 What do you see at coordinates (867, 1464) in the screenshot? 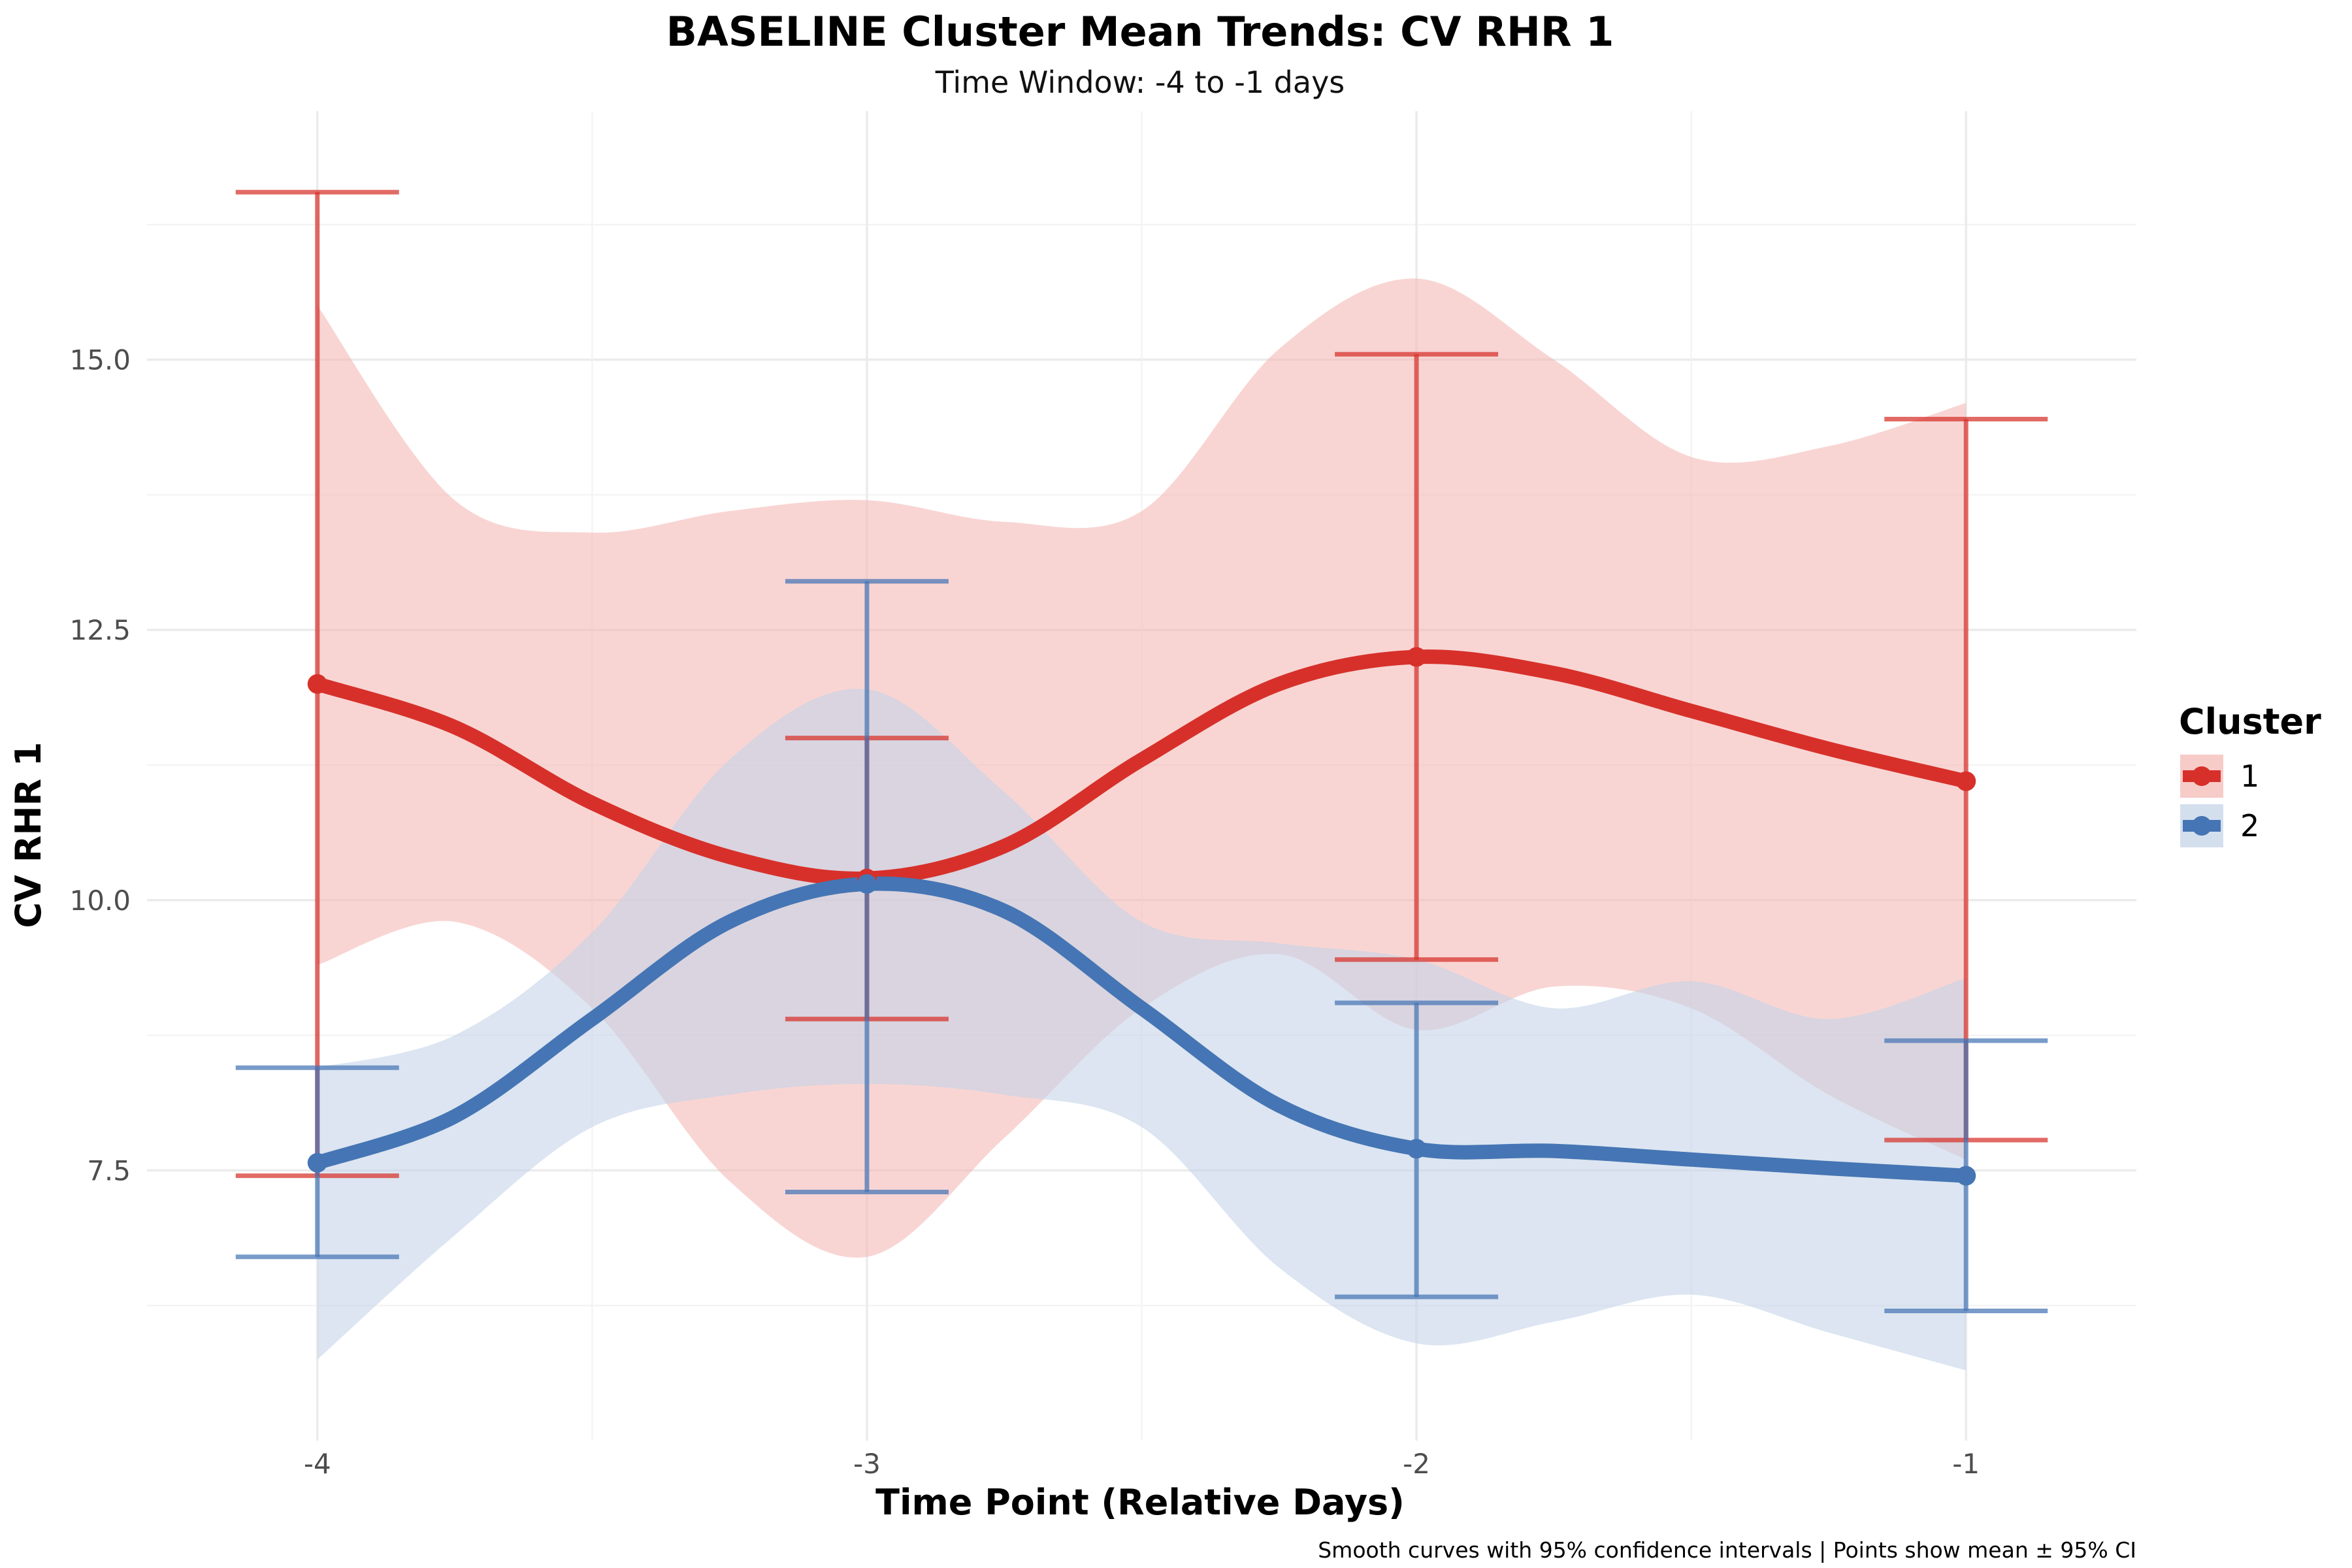
I see `x-tick-label: -3` at bounding box center [867, 1464].